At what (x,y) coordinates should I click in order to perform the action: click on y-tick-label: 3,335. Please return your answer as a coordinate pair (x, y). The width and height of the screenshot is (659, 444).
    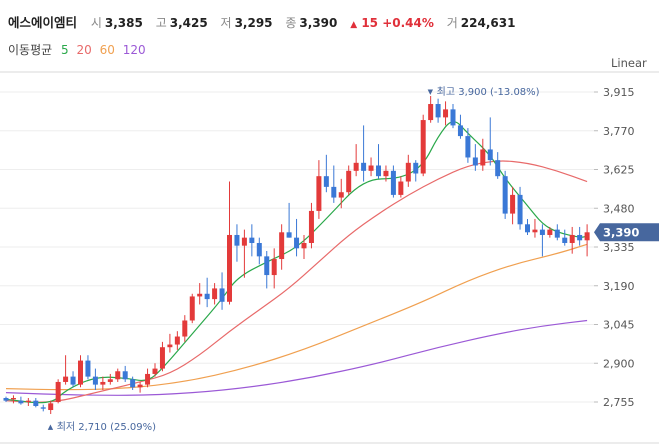
    Looking at the image, I should click on (619, 247).